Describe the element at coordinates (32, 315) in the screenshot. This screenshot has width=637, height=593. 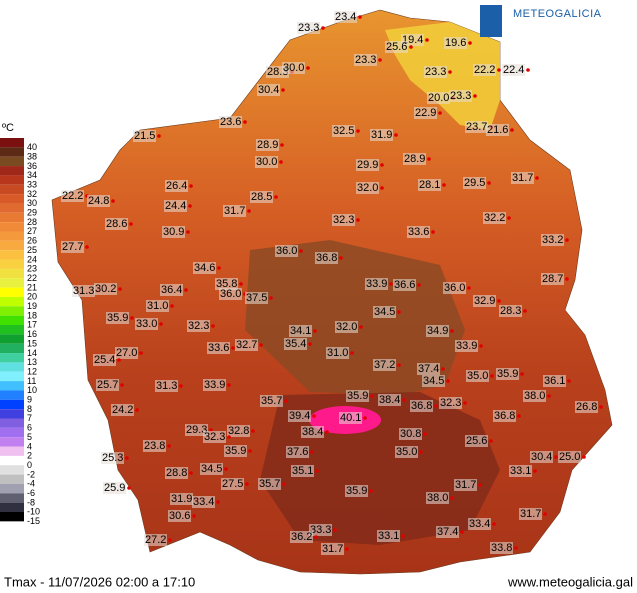
I see `legend-label: 18` at that location.